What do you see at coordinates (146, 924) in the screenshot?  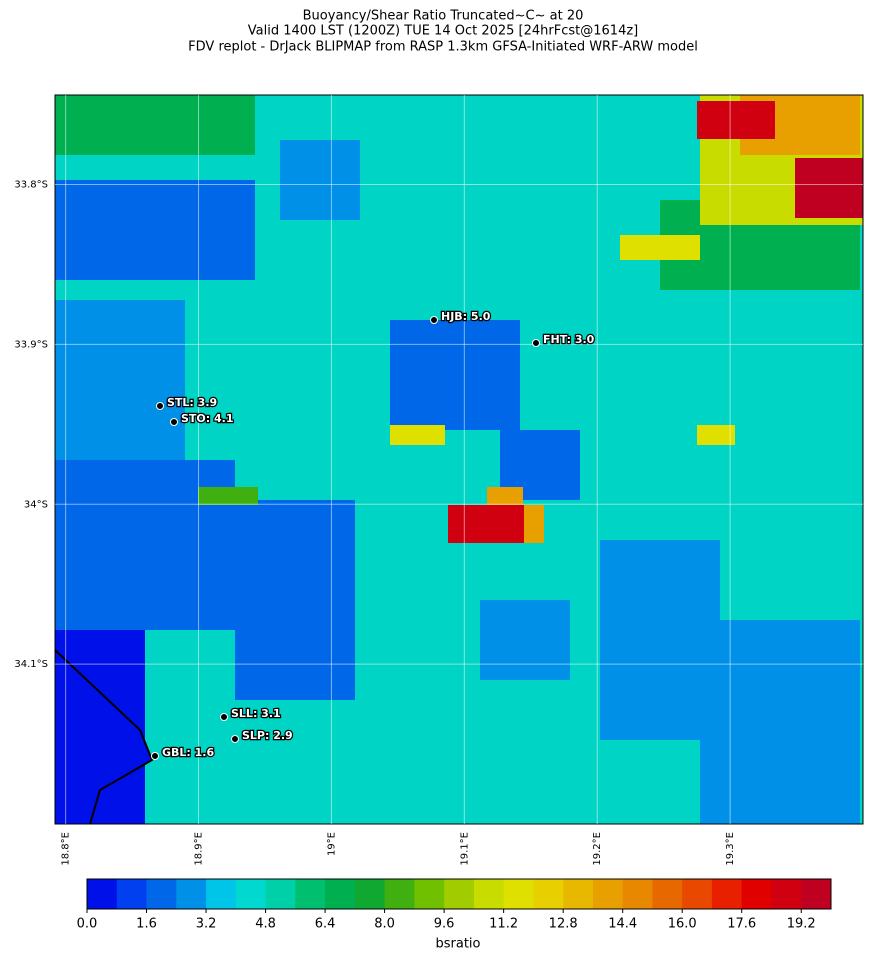 I see `colorbar-tick-label: 1.6` at bounding box center [146, 924].